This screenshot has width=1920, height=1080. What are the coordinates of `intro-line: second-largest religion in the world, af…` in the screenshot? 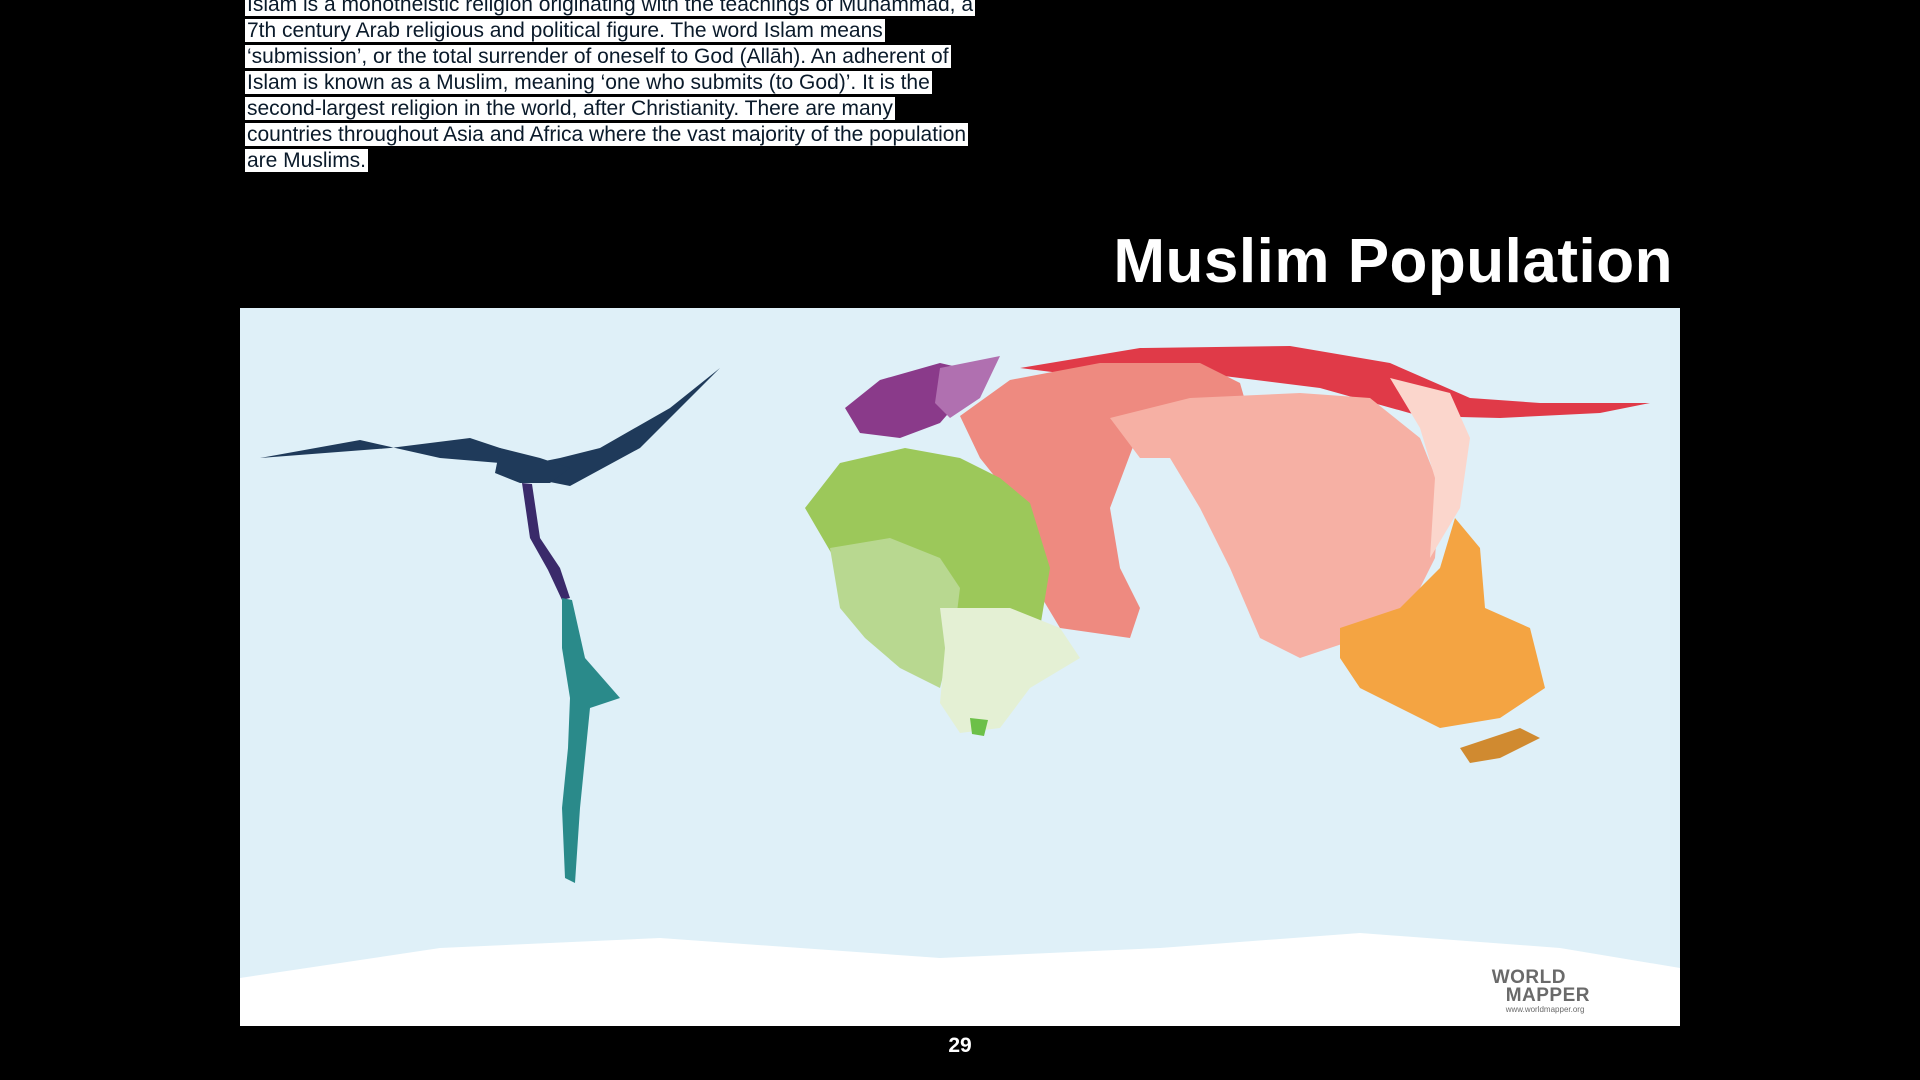 It's located at (570, 108).